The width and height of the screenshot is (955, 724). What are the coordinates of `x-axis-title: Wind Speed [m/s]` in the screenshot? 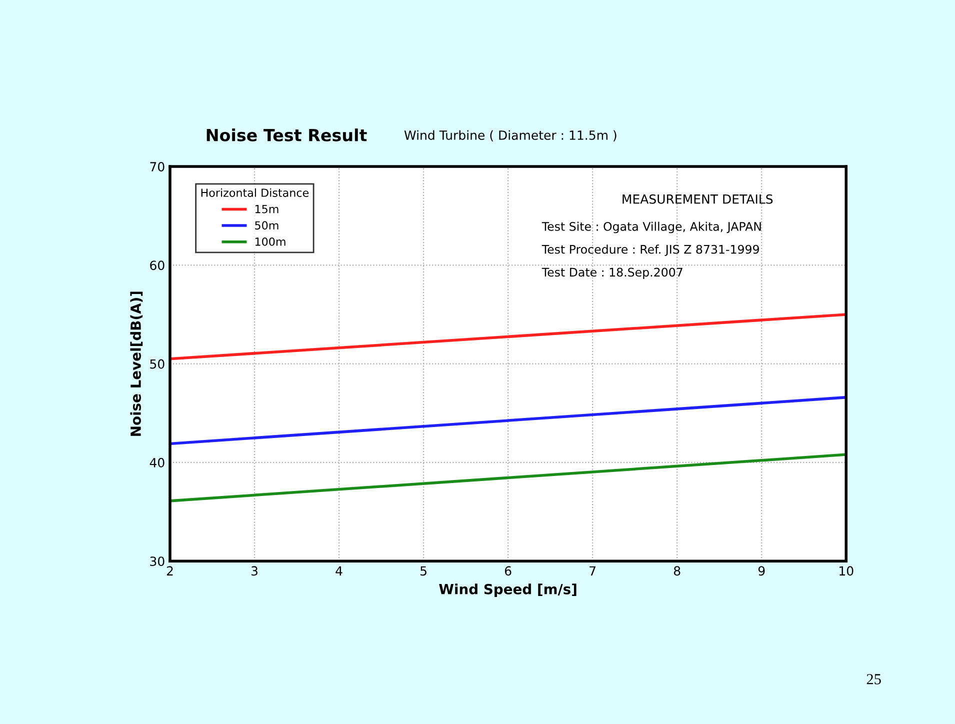 It's located at (507, 591).